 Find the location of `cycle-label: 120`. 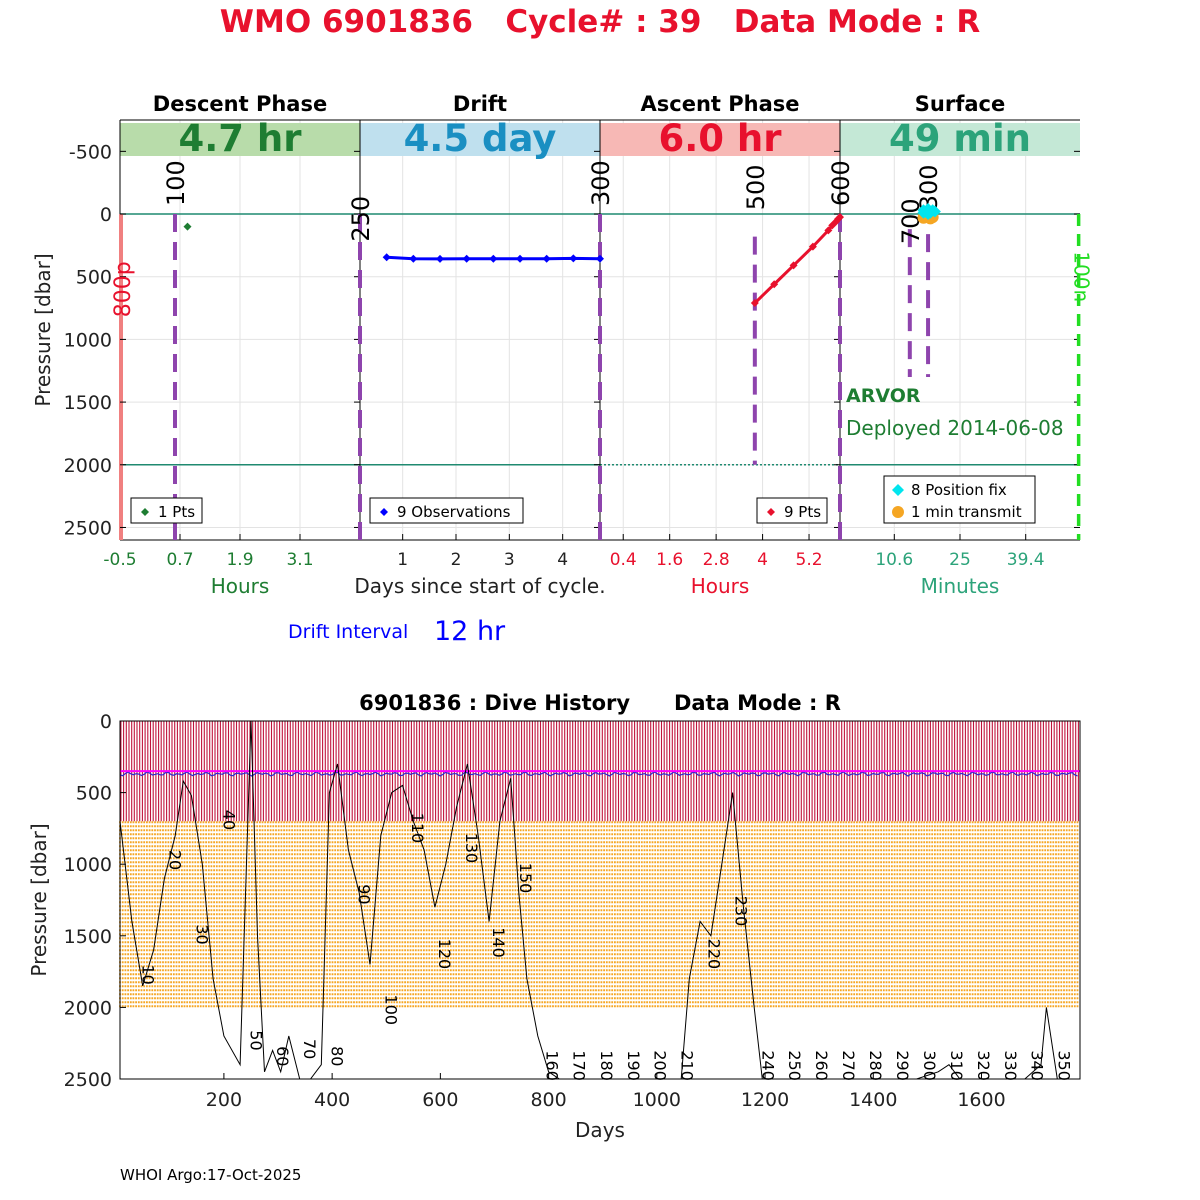

cycle-label: 120 is located at coordinates (444, 954).